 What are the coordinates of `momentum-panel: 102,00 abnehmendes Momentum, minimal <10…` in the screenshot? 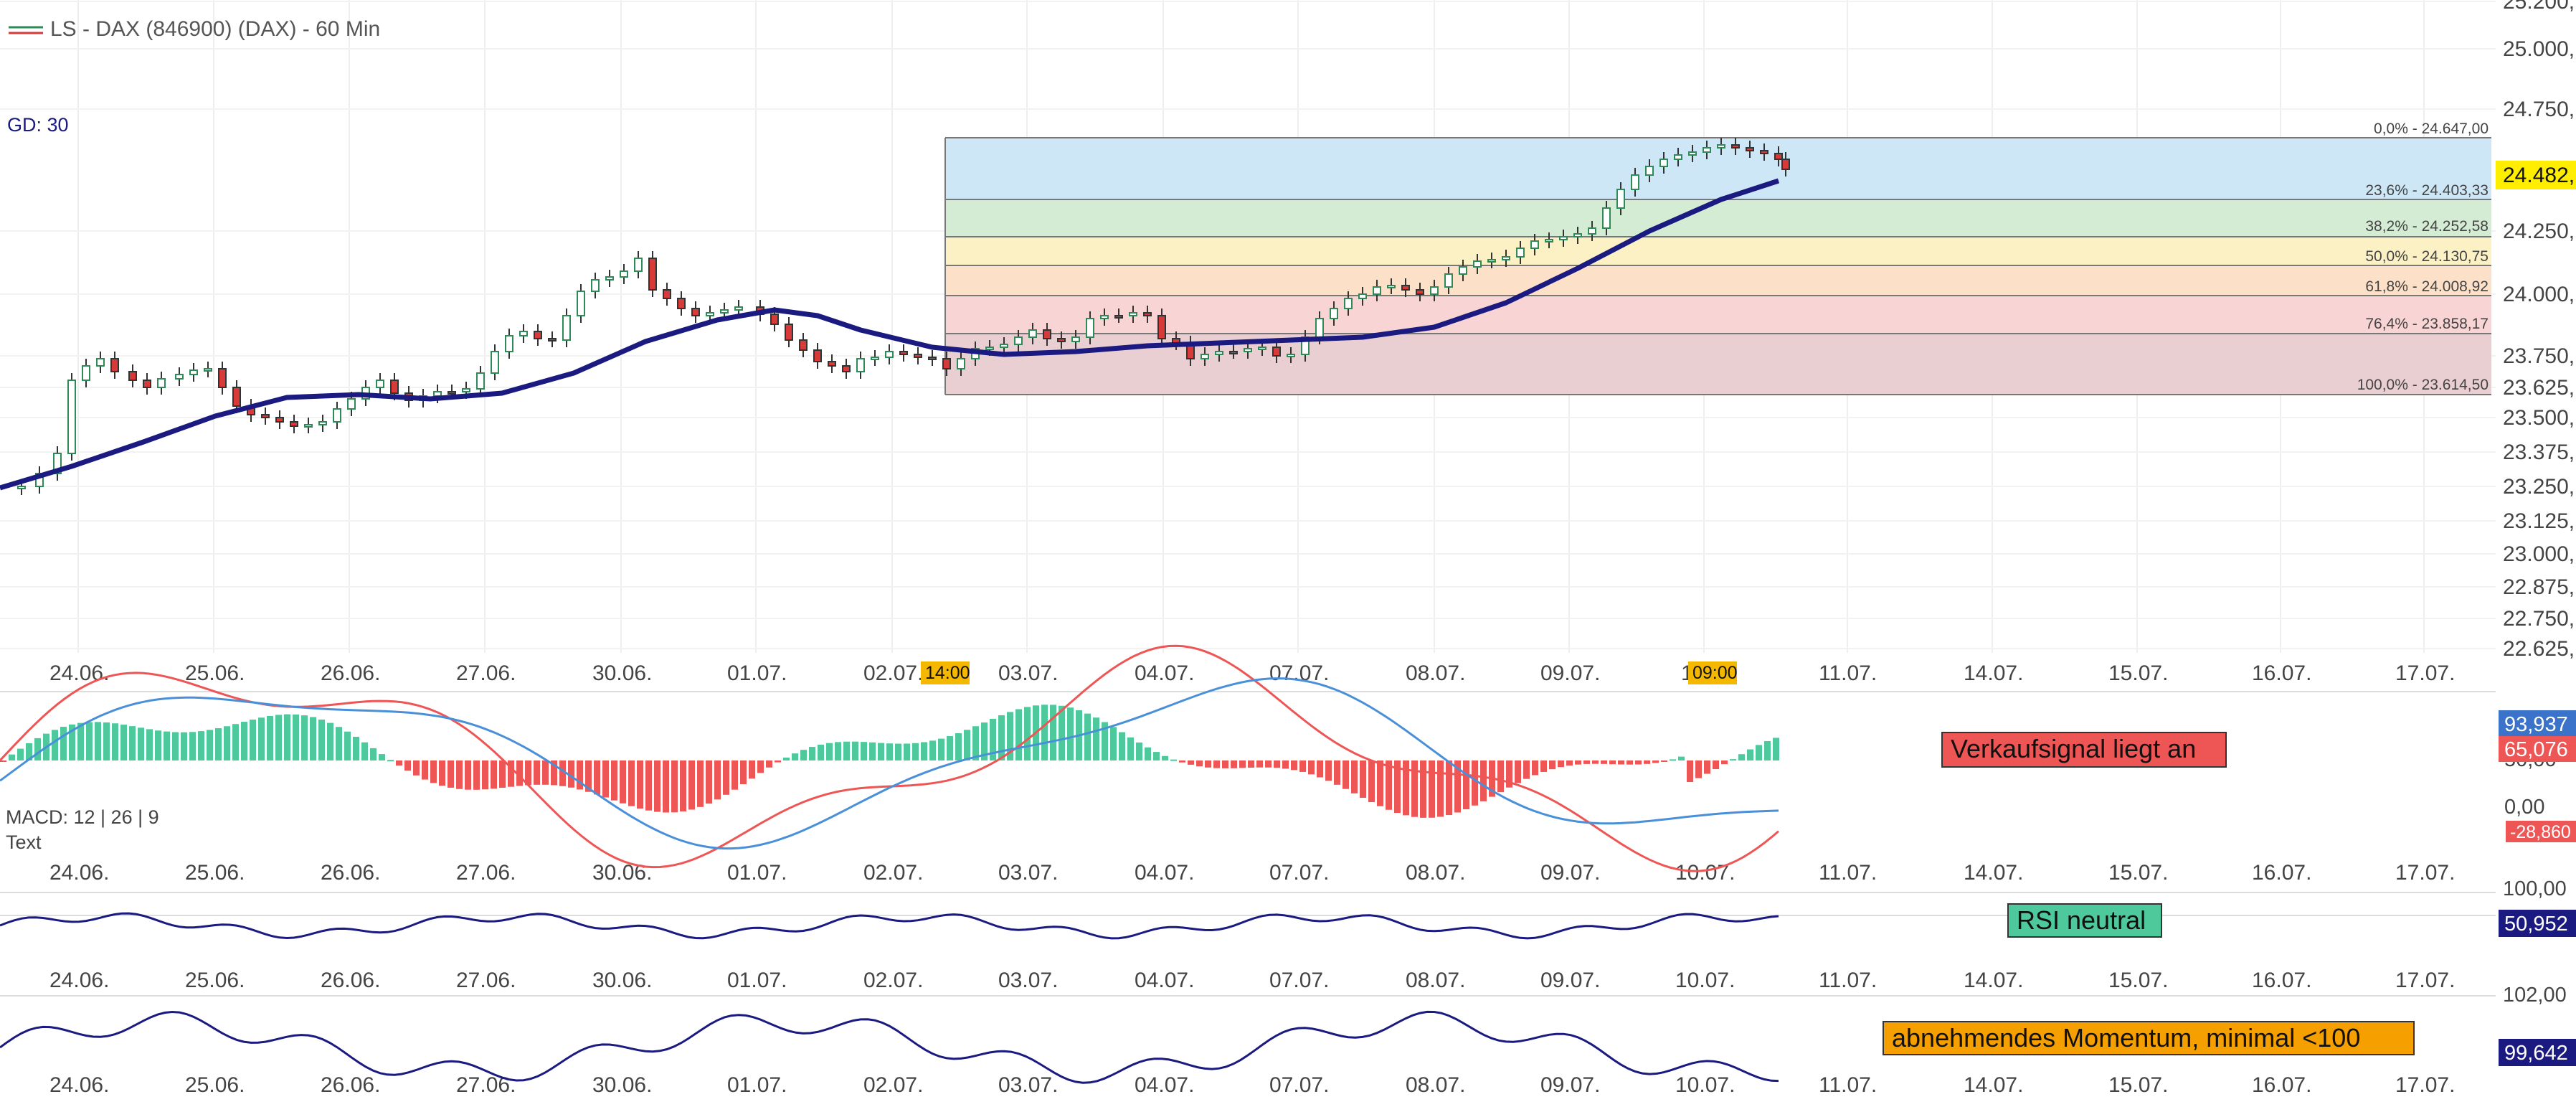 It's located at (1288, 1034).